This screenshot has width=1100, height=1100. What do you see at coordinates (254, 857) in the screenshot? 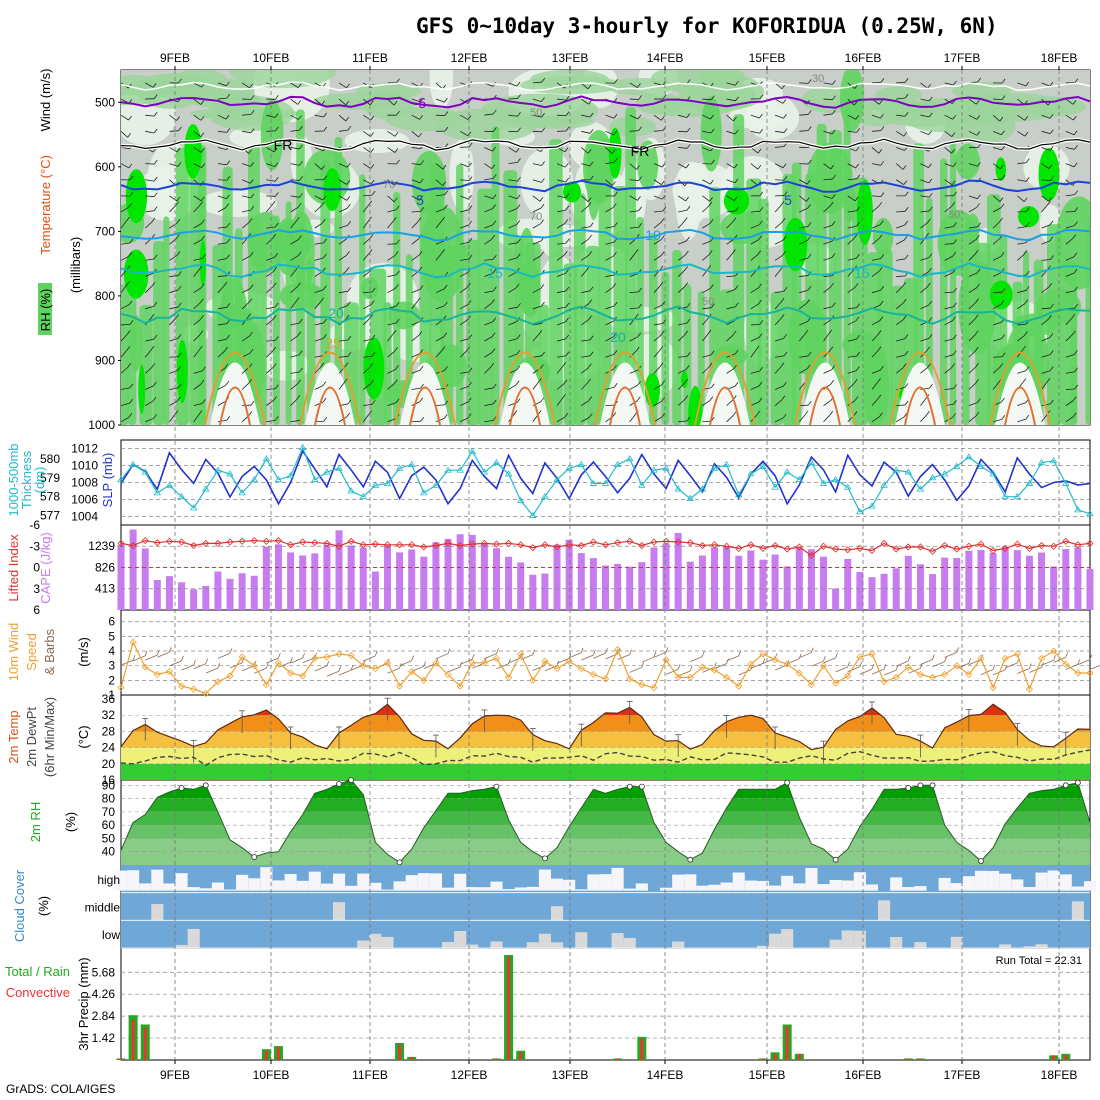
I see `rh2m-marker` at bounding box center [254, 857].